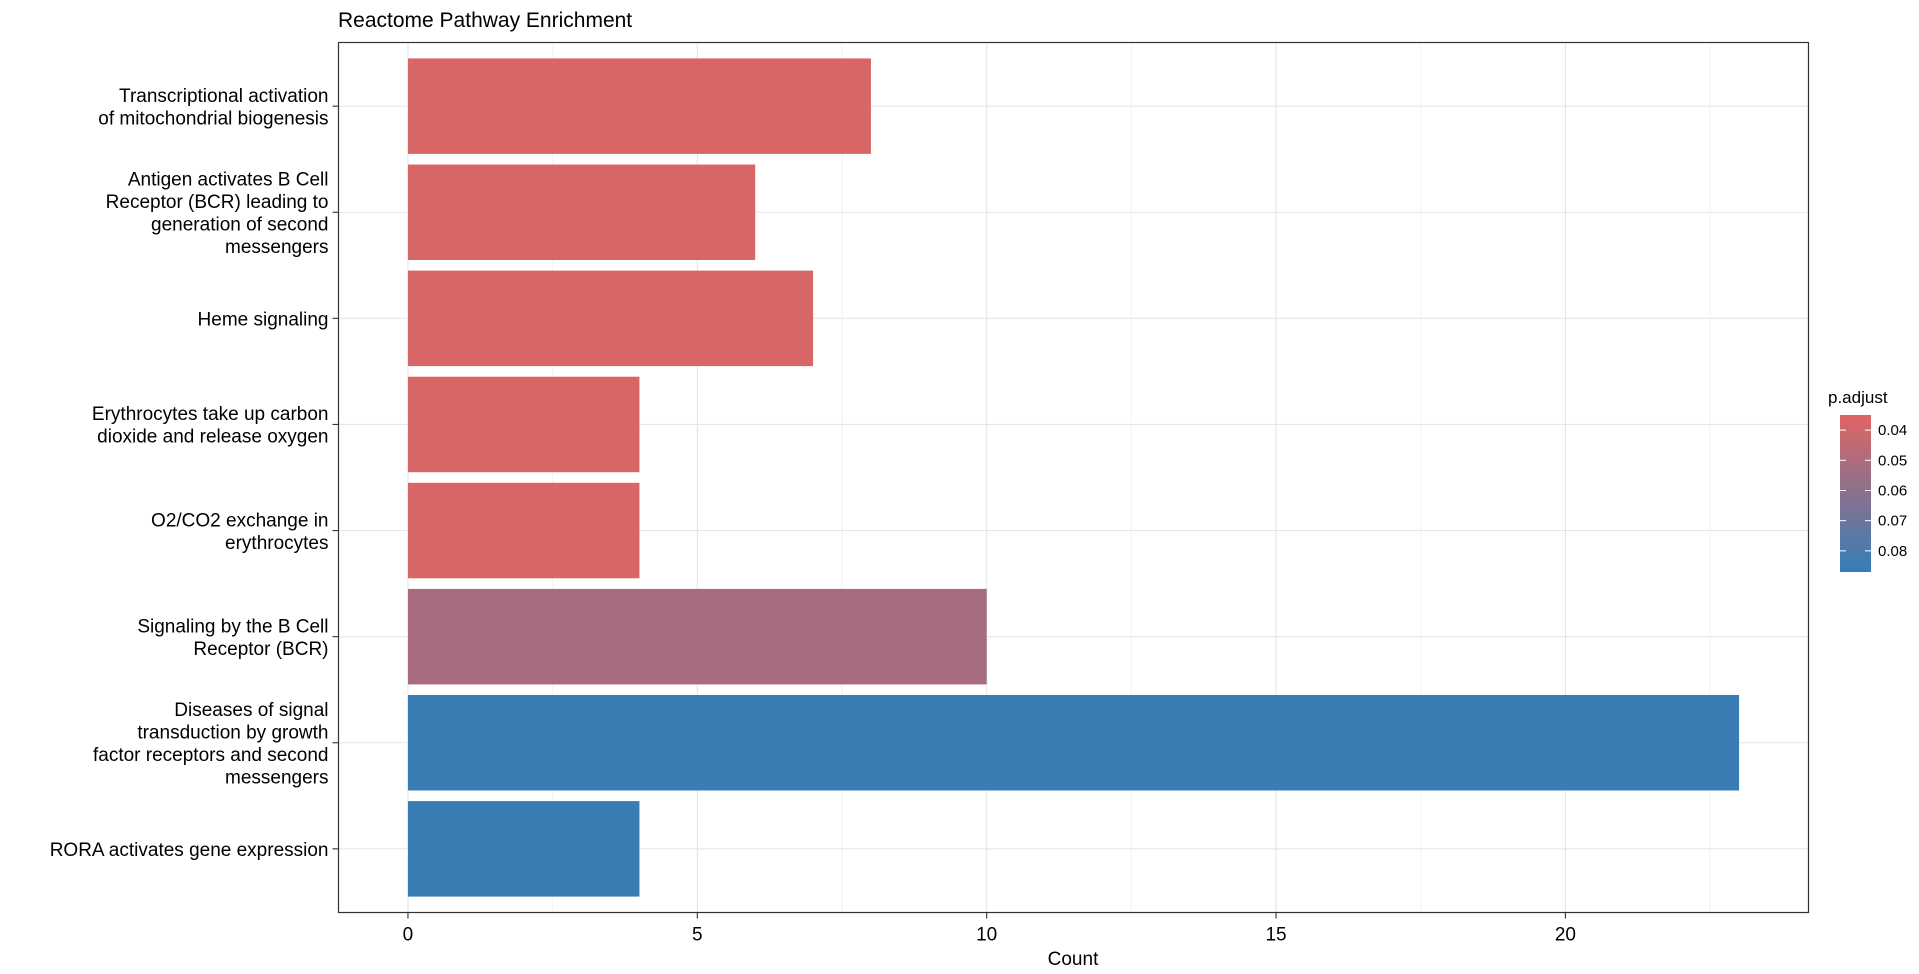 The height and width of the screenshot is (974, 1919). I want to click on x-tick-label: 20, so click(1565, 935).